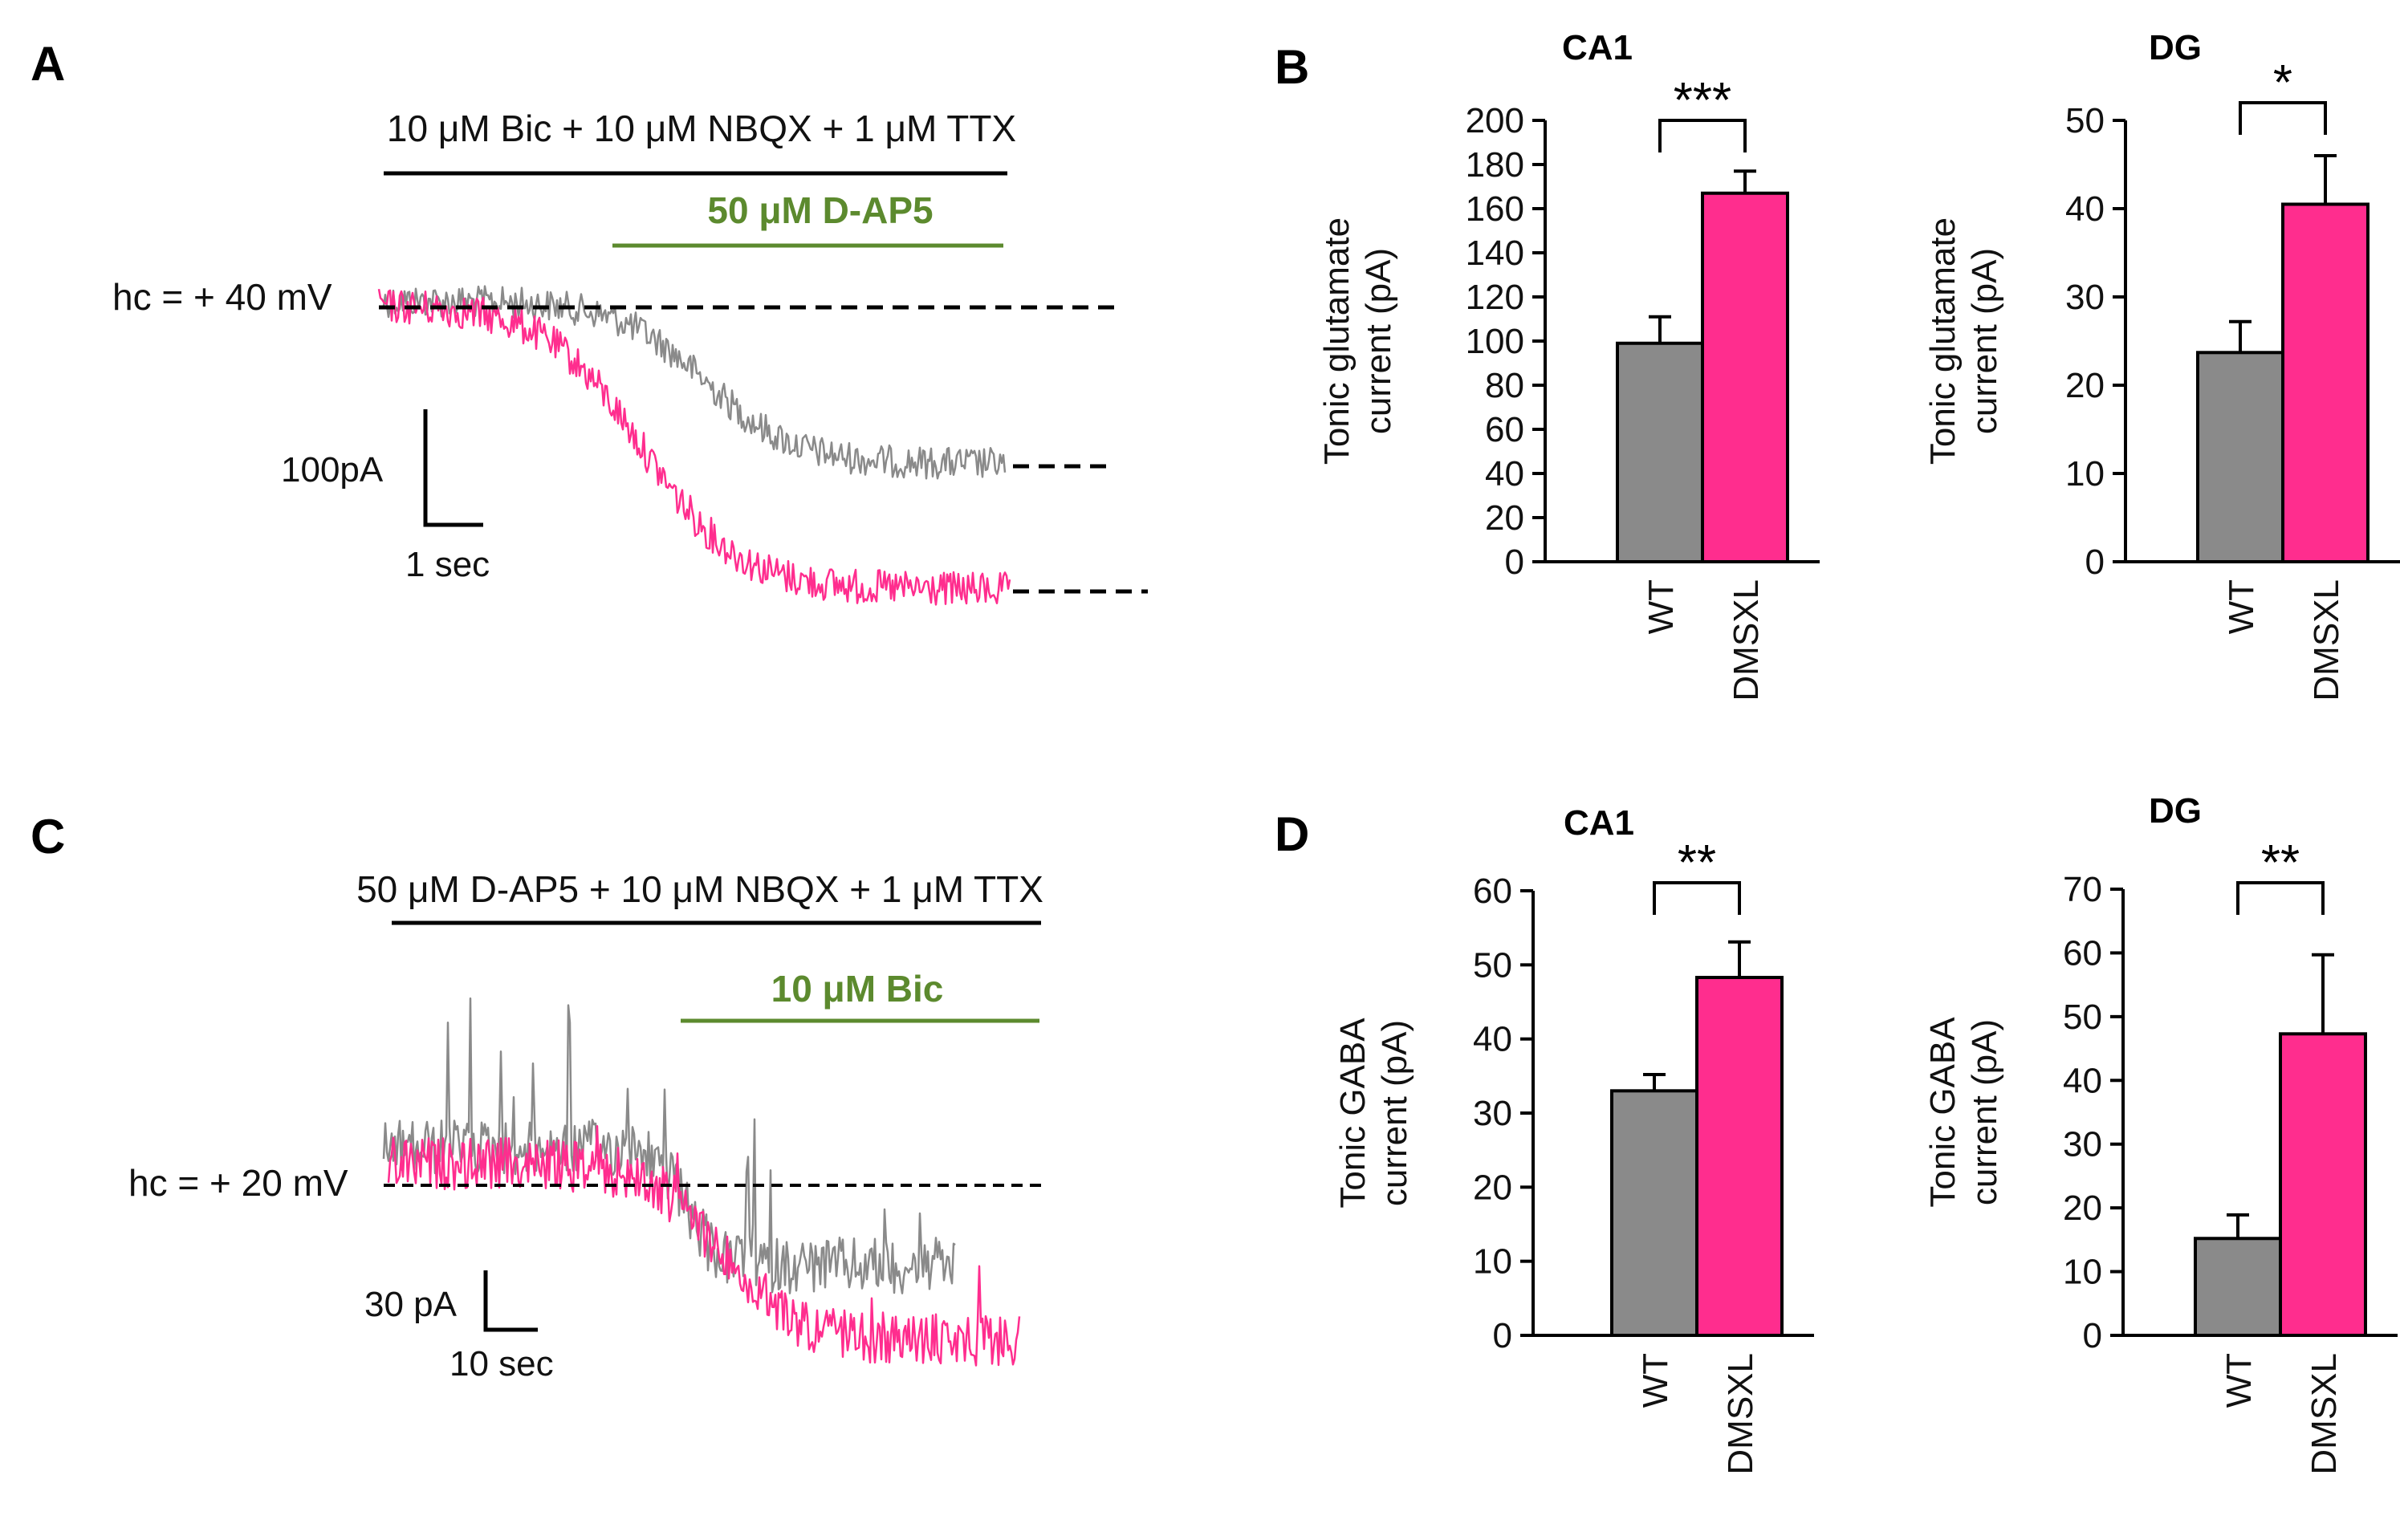 The height and width of the screenshot is (1540, 2400). I want to click on trace-dmsxl-c, so click(704, 1246).